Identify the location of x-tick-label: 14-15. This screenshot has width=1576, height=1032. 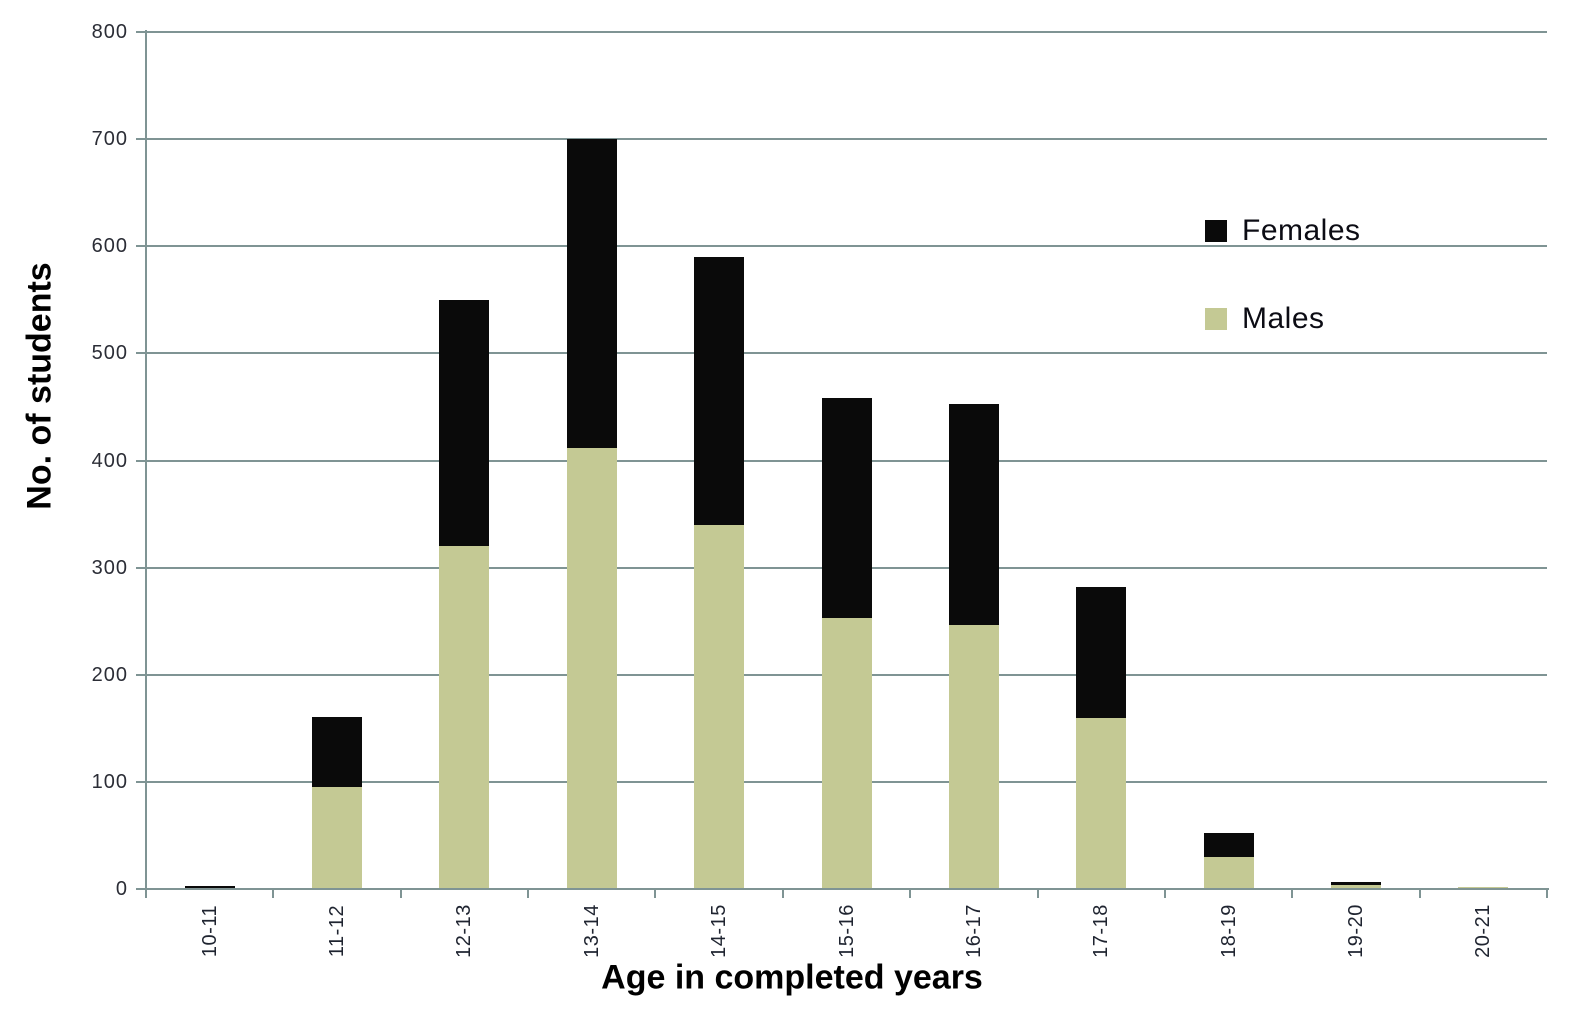
(719, 931).